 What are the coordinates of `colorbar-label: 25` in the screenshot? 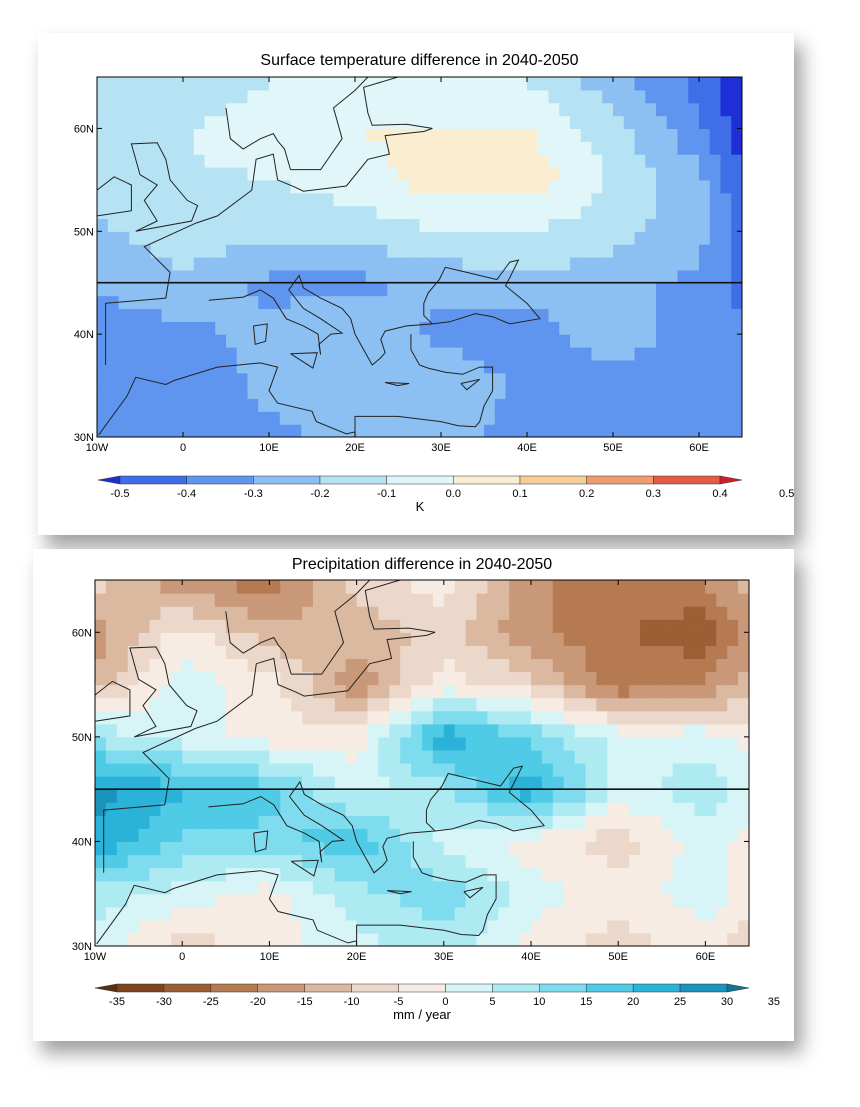 It's located at (680, 1002).